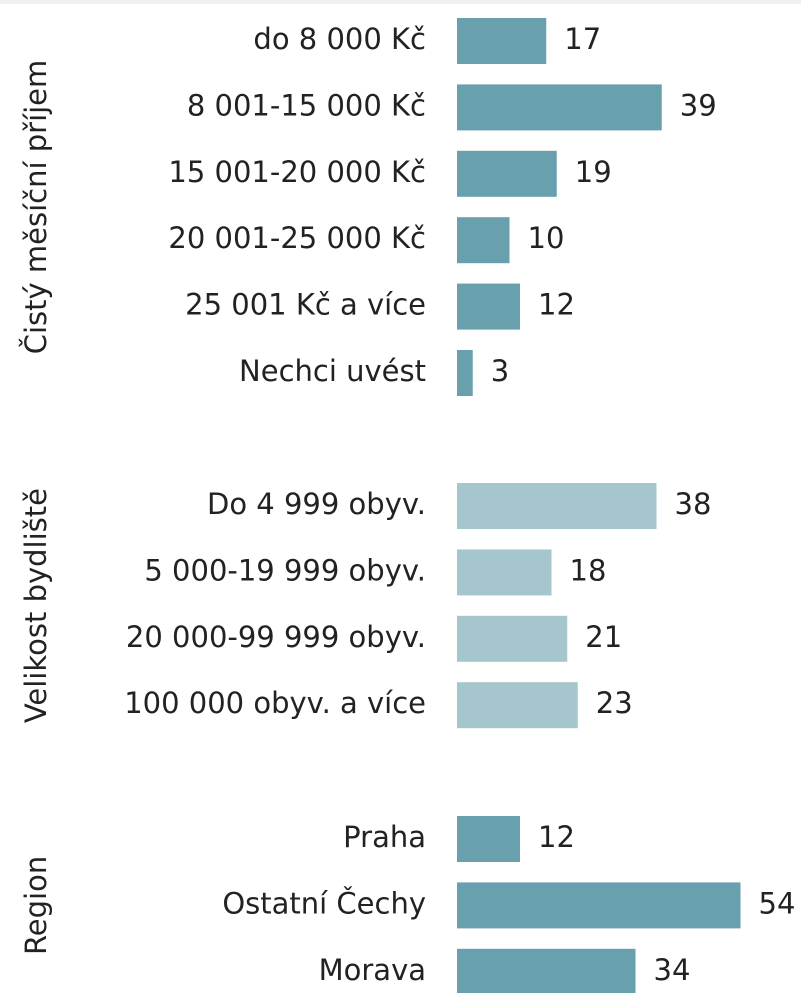  I want to click on value-label: 10, so click(546, 238).